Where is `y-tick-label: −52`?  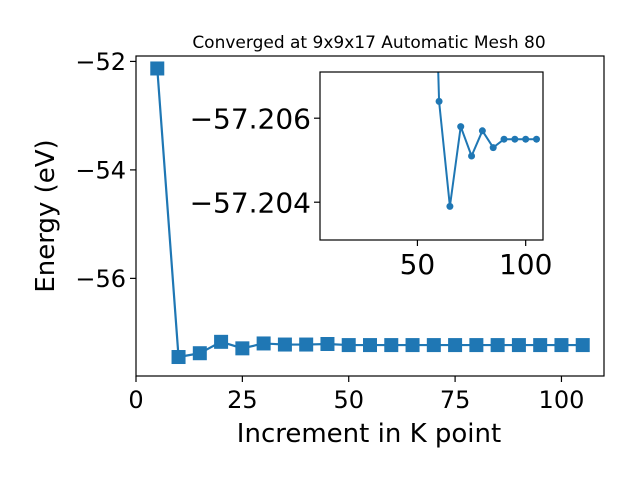
y-tick-label: −52 is located at coordinates (100, 62).